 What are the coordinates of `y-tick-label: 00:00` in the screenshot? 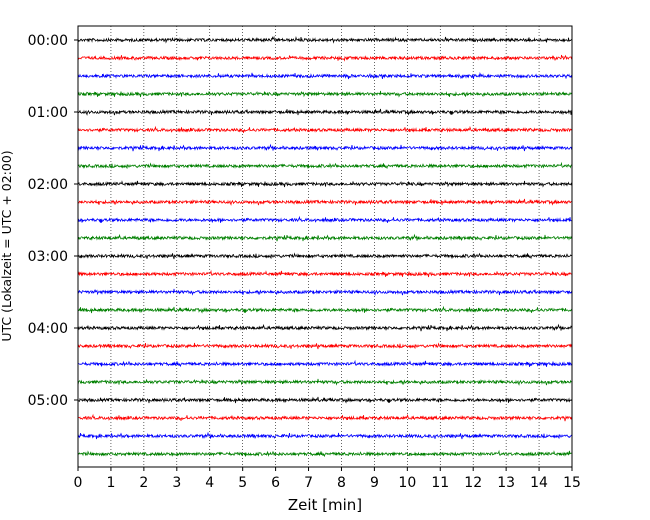 It's located at (48, 41).